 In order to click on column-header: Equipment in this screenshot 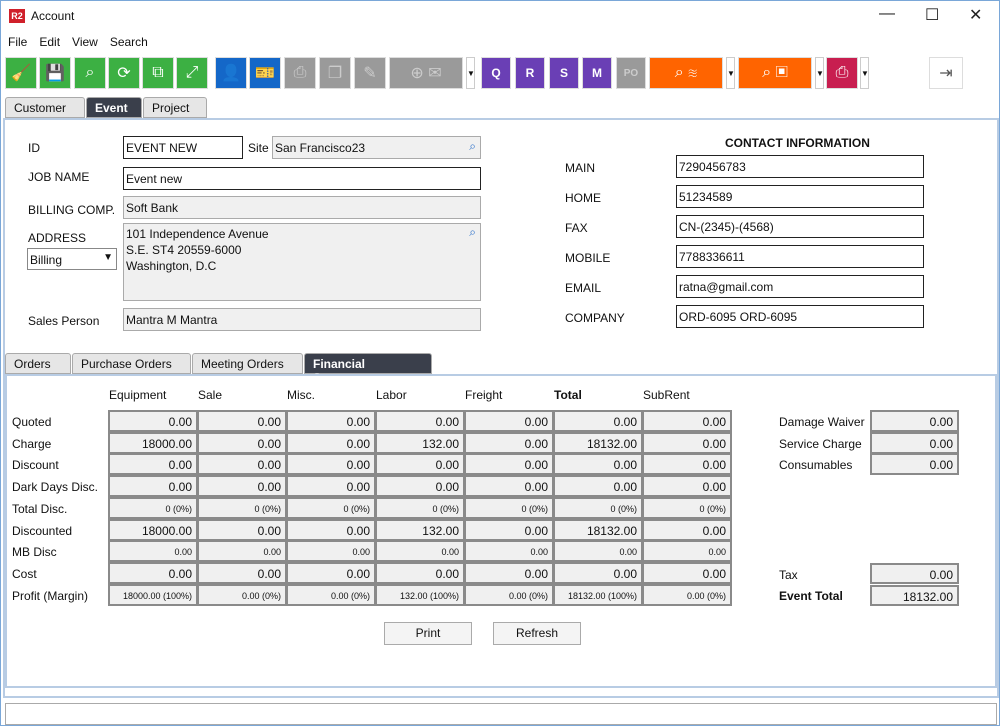, I will do `click(138, 395)`.